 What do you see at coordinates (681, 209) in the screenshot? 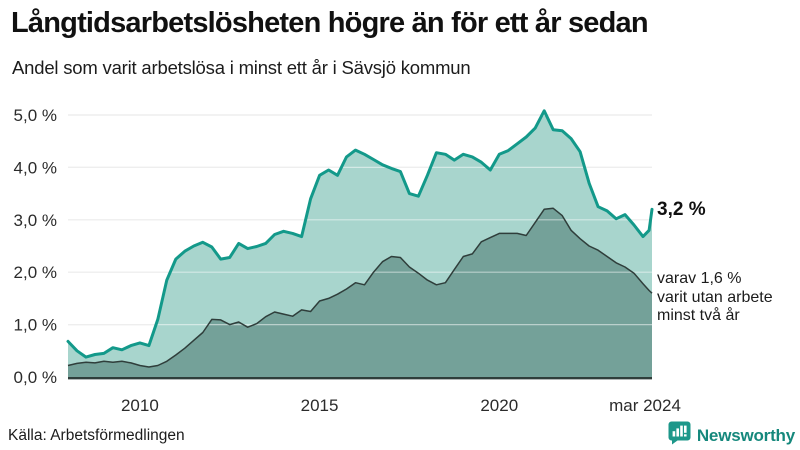
I see `latest-value-label: 3,2 %` at bounding box center [681, 209].